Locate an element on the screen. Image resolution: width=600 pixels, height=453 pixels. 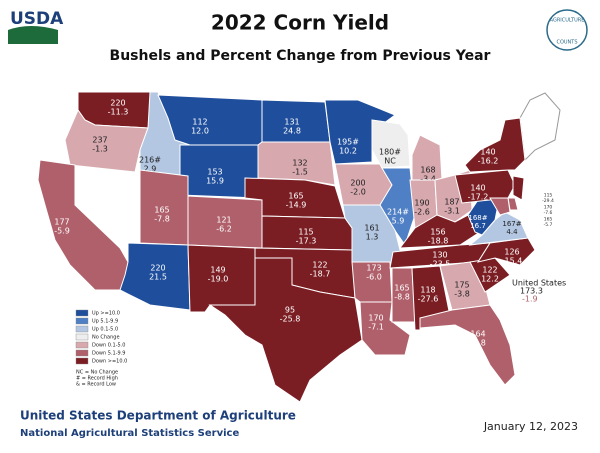
state-yield: 214# is located at coordinates (398, 212).